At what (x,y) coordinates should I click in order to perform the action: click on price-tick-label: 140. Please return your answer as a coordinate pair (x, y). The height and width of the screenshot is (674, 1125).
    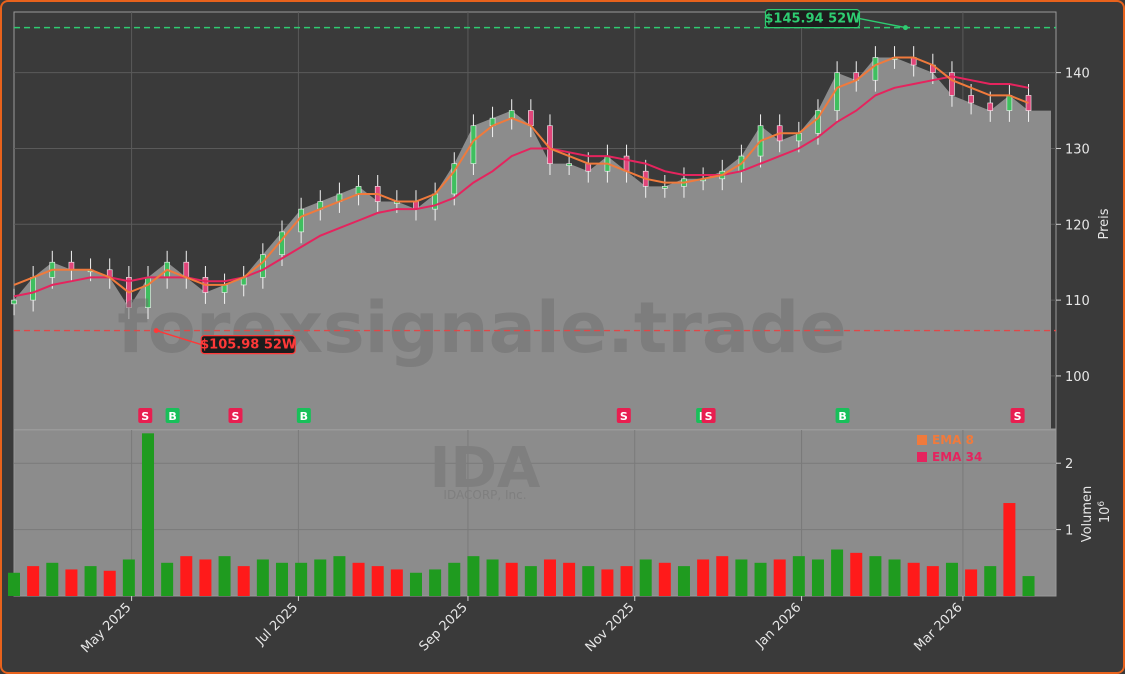
    Looking at the image, I should click on (1077, 74).